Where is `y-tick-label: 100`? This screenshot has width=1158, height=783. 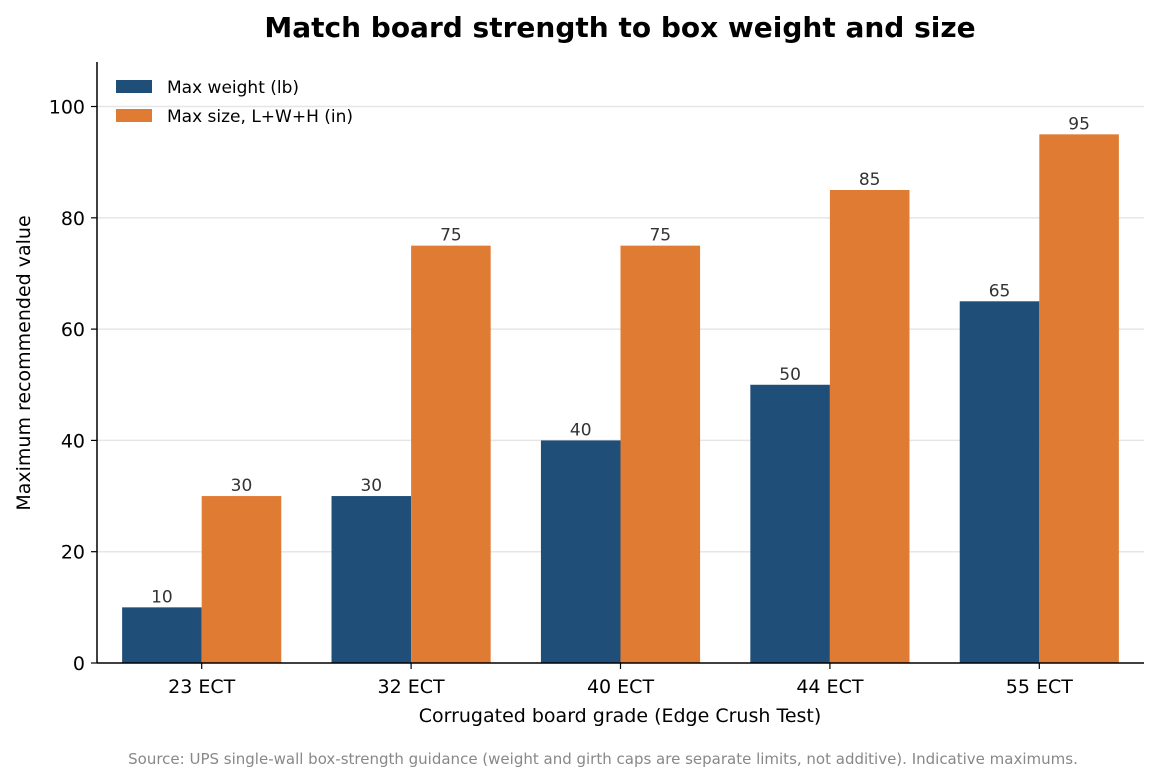
y-tick-label: 100 is located at coordinates (67, 108).